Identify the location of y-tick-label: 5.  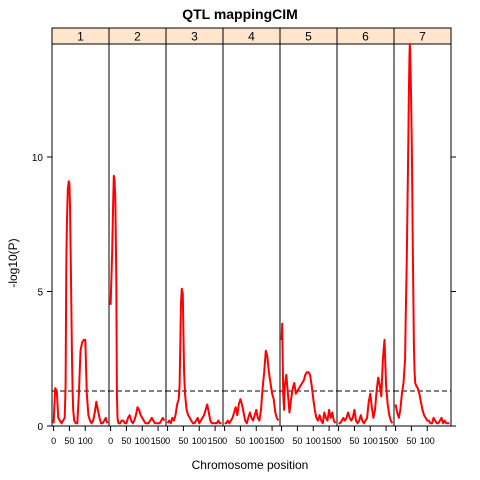
(40, 292).